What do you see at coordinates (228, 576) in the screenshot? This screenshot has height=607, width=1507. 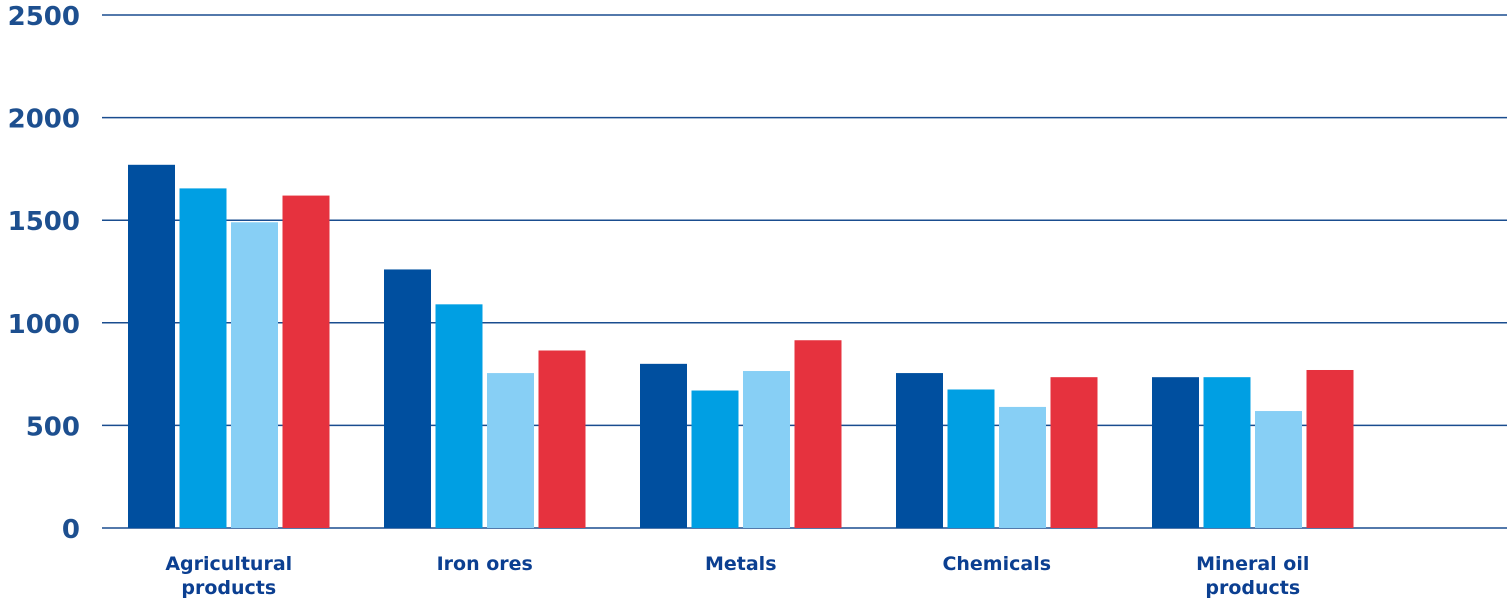 I see `x-tick-label: Agricultural products` at bounding box center [228, 576].